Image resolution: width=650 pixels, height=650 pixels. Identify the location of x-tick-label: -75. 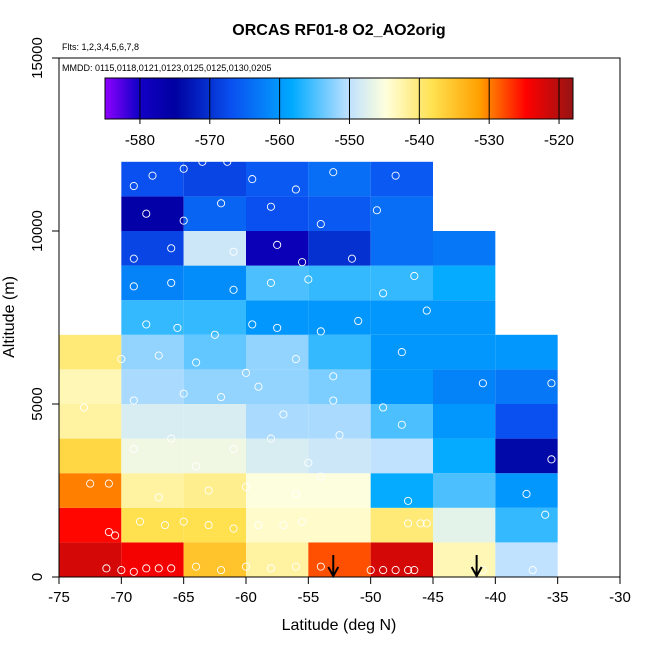
(59, 597).